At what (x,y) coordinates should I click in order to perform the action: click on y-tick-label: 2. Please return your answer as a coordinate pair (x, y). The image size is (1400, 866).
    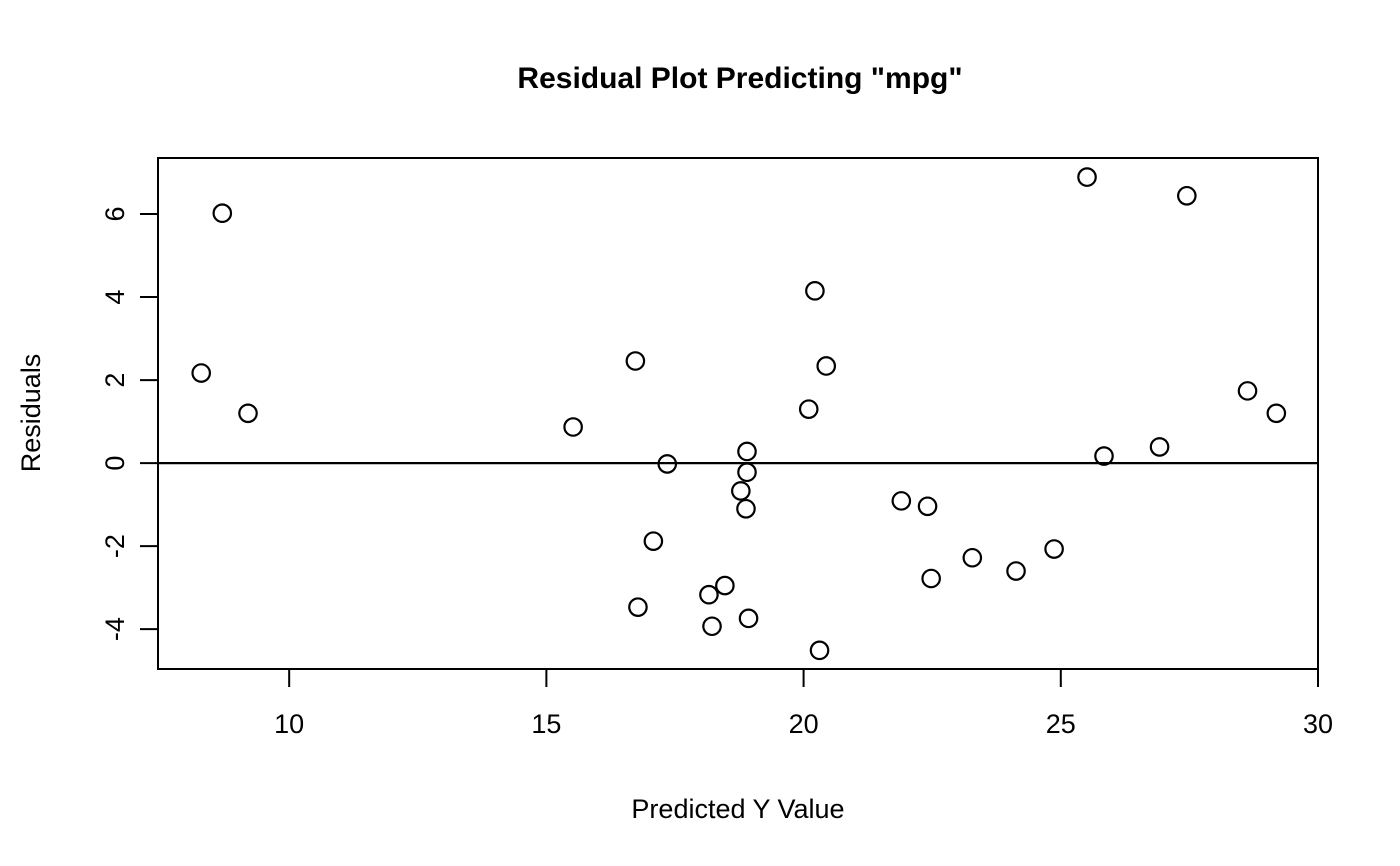
    Looking at the image, I should click on (115, 380).